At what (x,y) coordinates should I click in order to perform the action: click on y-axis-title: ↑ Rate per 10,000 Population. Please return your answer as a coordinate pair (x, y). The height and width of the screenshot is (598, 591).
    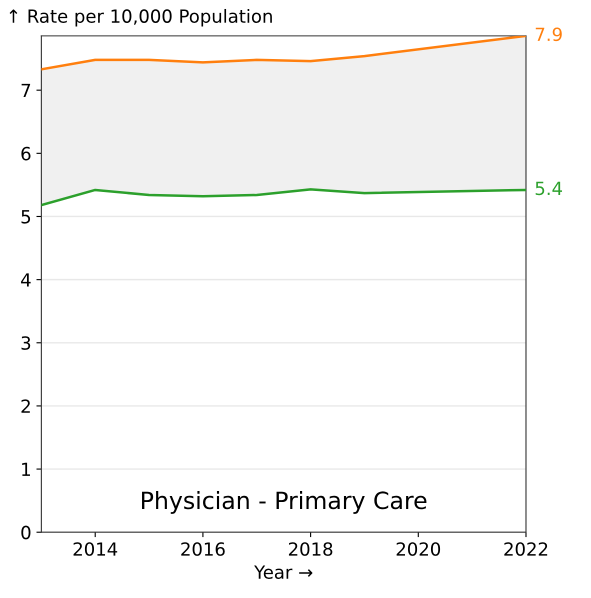
    Looking at the image, I should click on (141, 17).